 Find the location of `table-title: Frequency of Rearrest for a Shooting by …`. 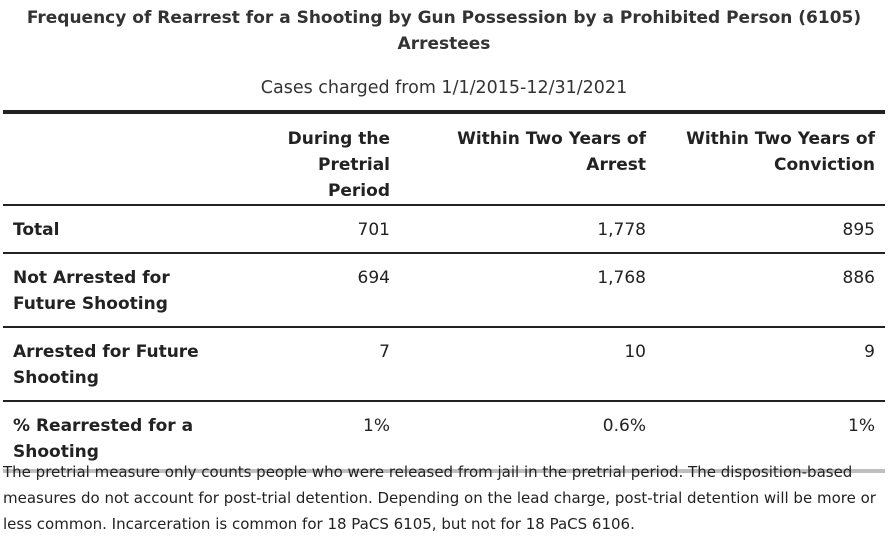

table-title: Frequency of Rearrest for a Shooting by … is located at coordinates (444, 31).